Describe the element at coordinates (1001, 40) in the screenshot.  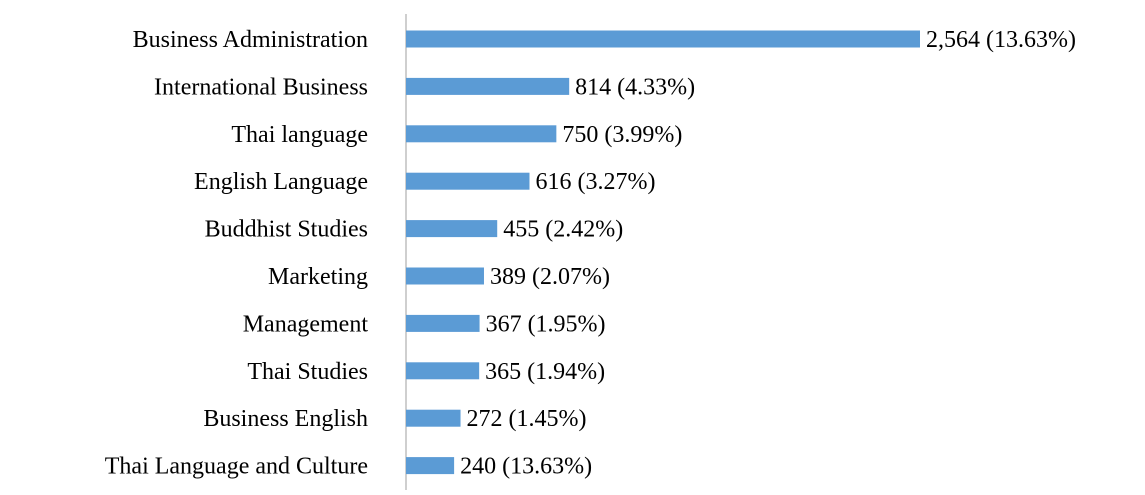
I see `data-label: 2,564 (13.63%)` at that location.